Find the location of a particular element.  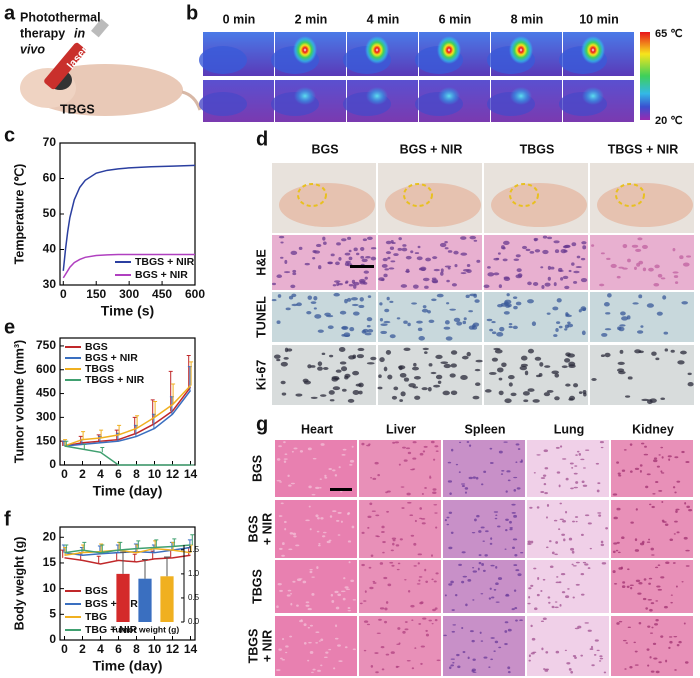

column-label: TBGS + NIR is located at coordinates (643, 149).